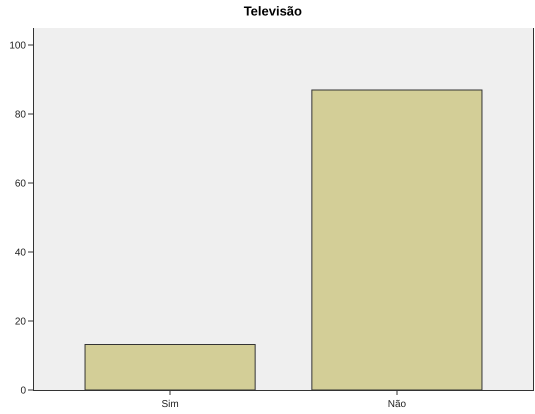  What do you see at coordinates (20, 115) in the screenshot?
I see `y-tick-label: 80` at bounding box center [20, 115].